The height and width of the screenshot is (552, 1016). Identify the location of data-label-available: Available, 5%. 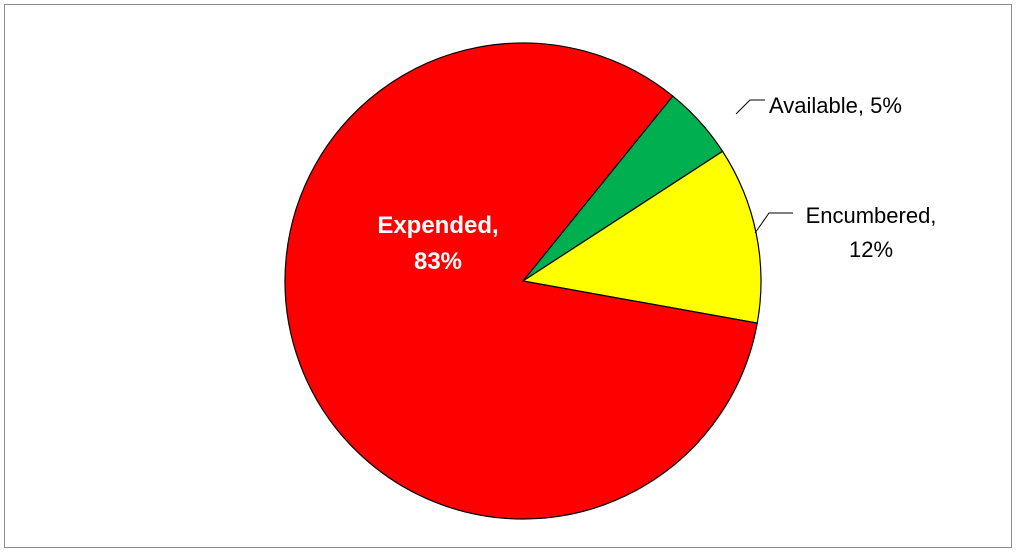
(835, 105).